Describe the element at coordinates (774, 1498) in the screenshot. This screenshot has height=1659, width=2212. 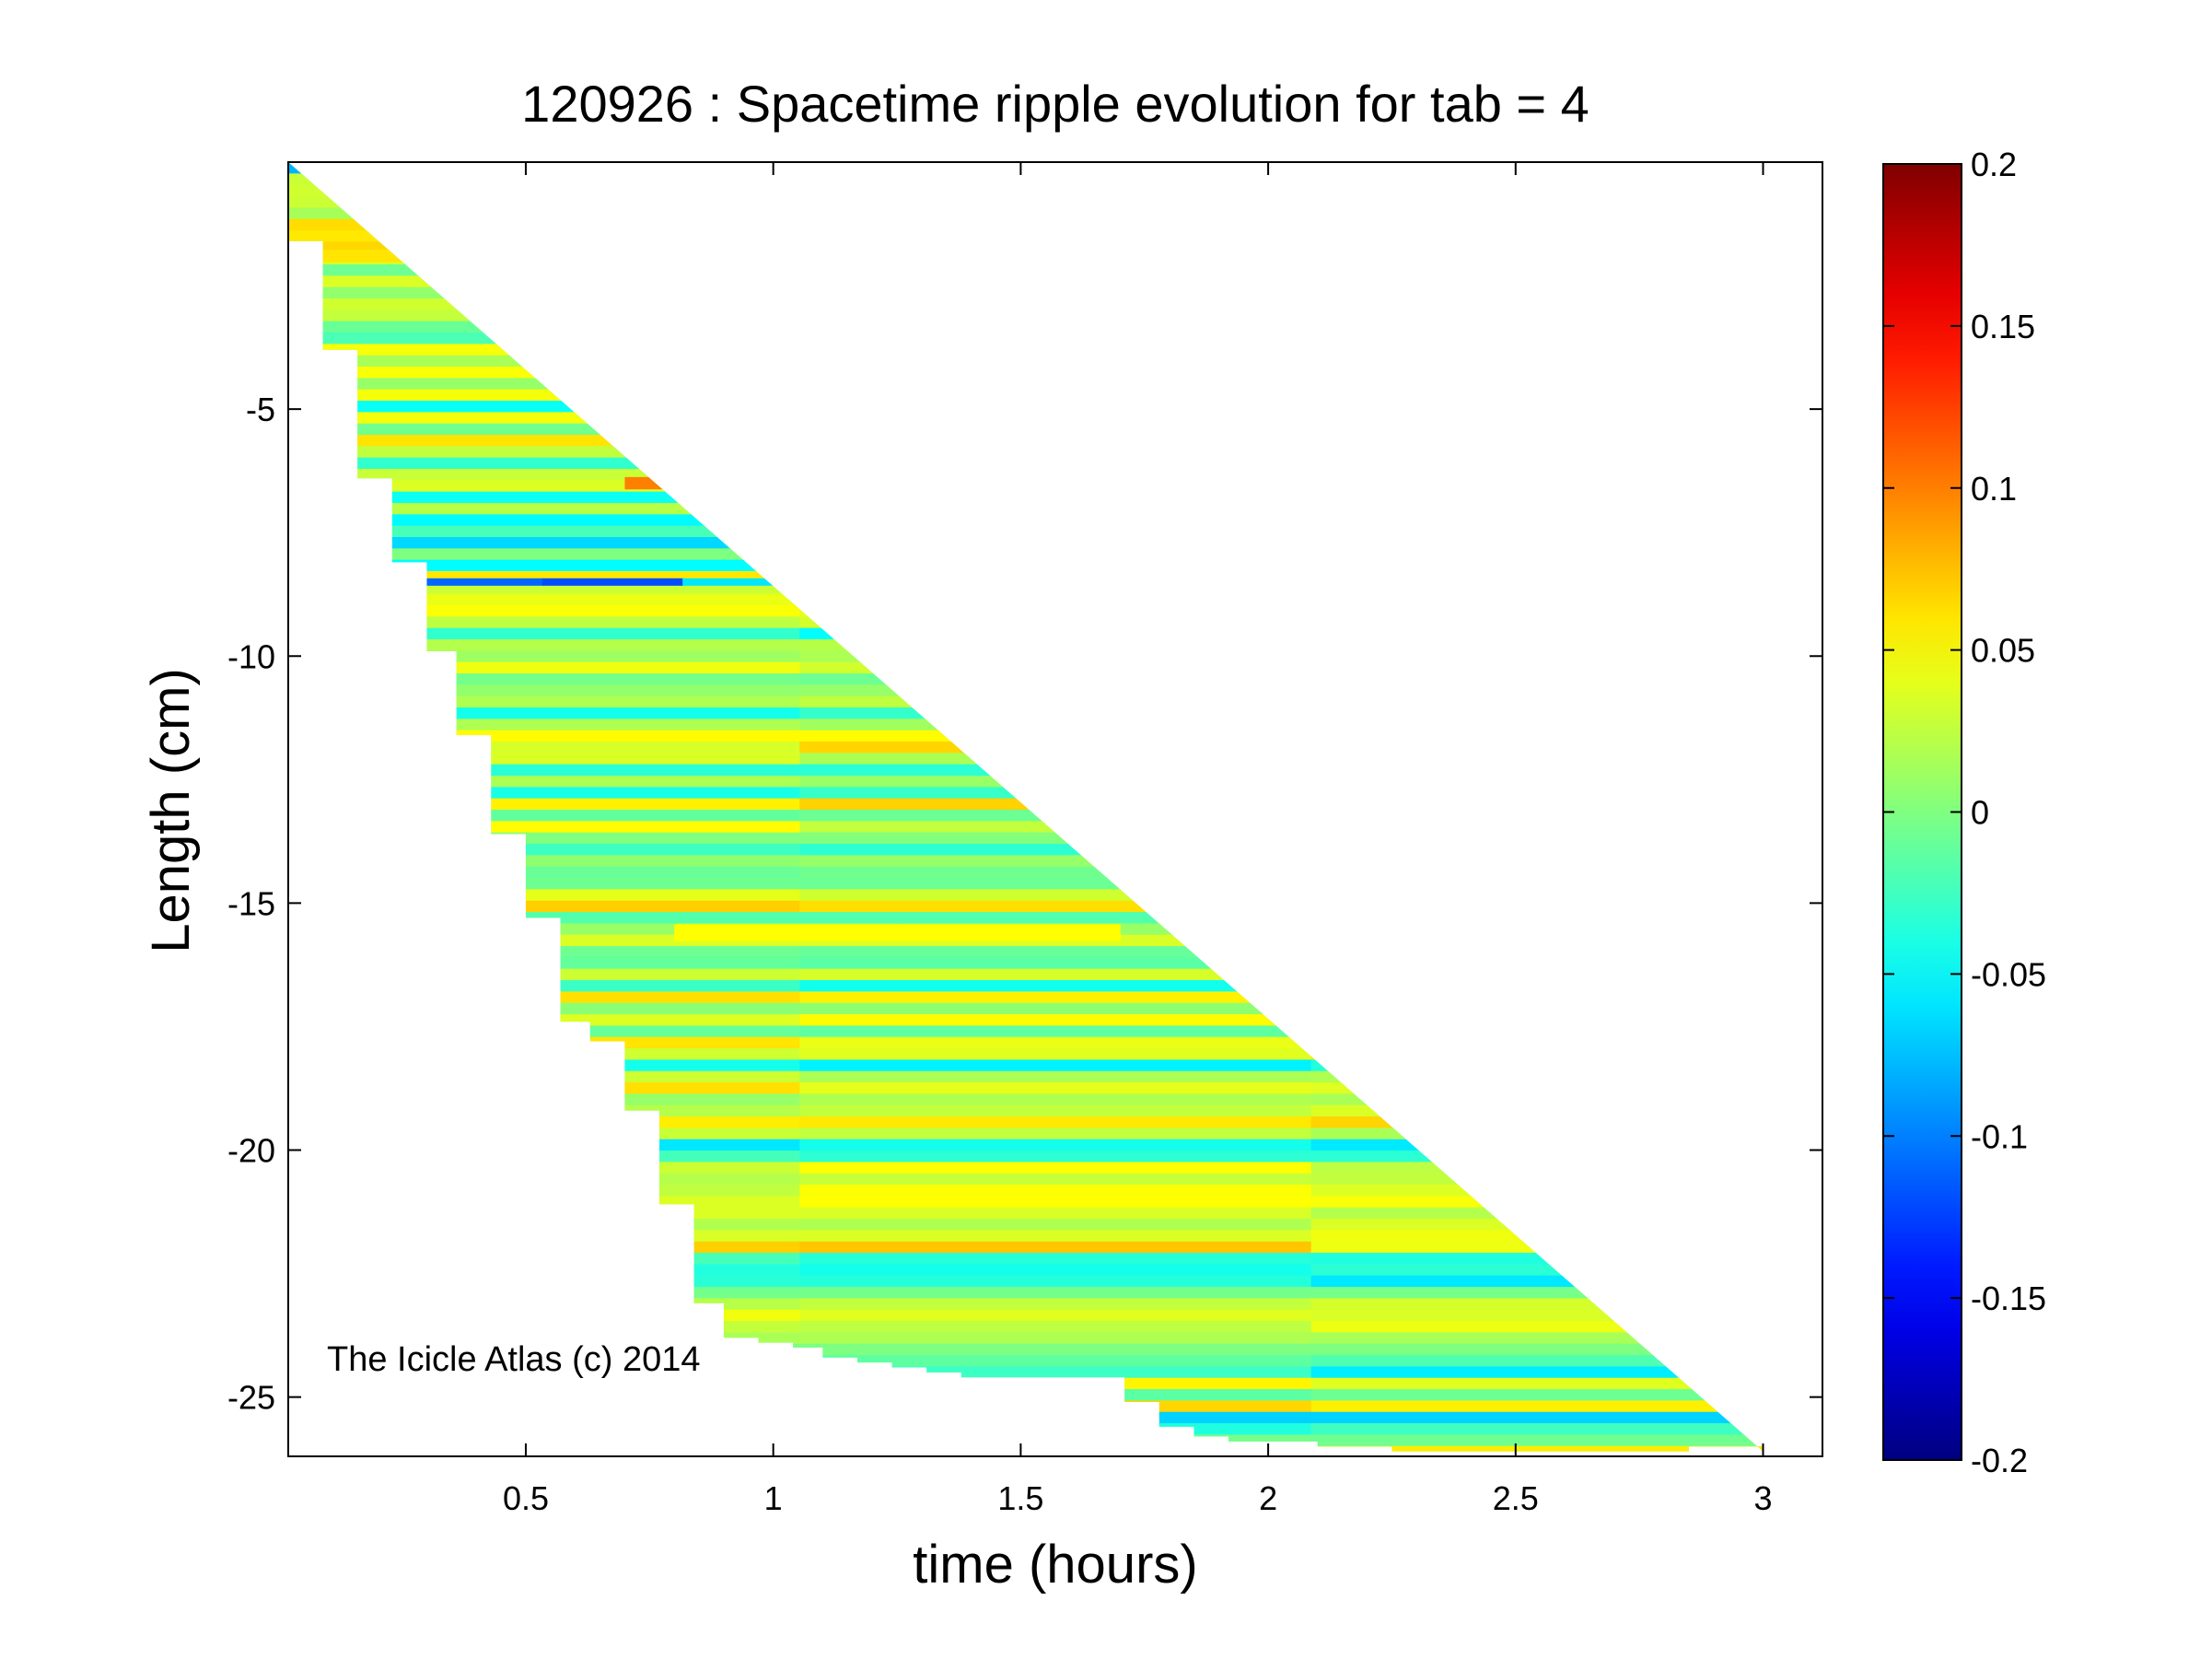
I see `x-tick-label: 1` at that location.